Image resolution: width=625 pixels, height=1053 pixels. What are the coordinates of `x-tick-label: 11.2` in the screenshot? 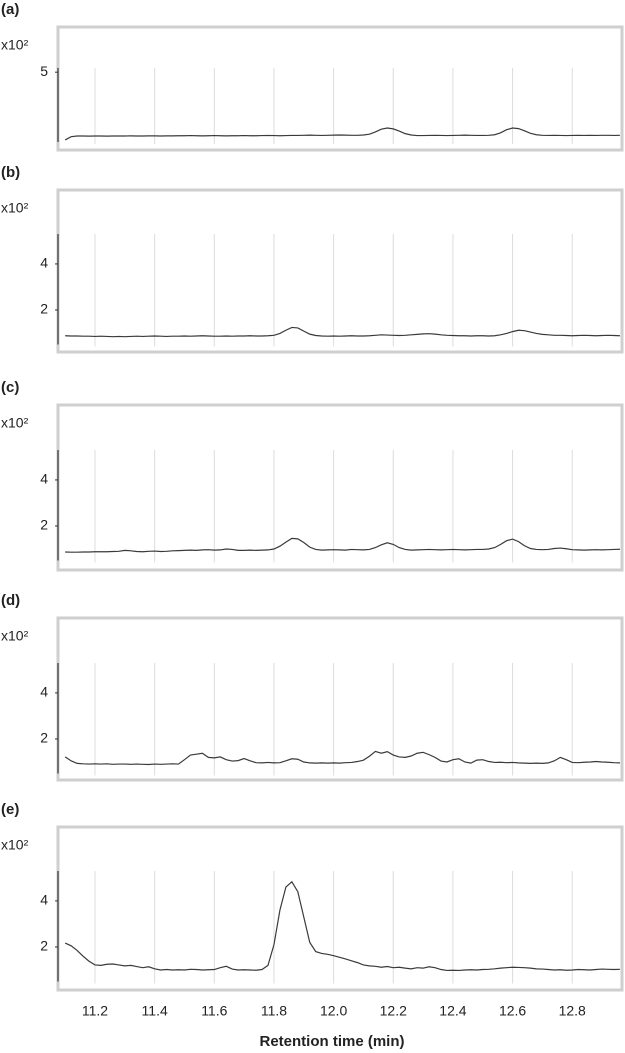 It's located at (95, 1011).